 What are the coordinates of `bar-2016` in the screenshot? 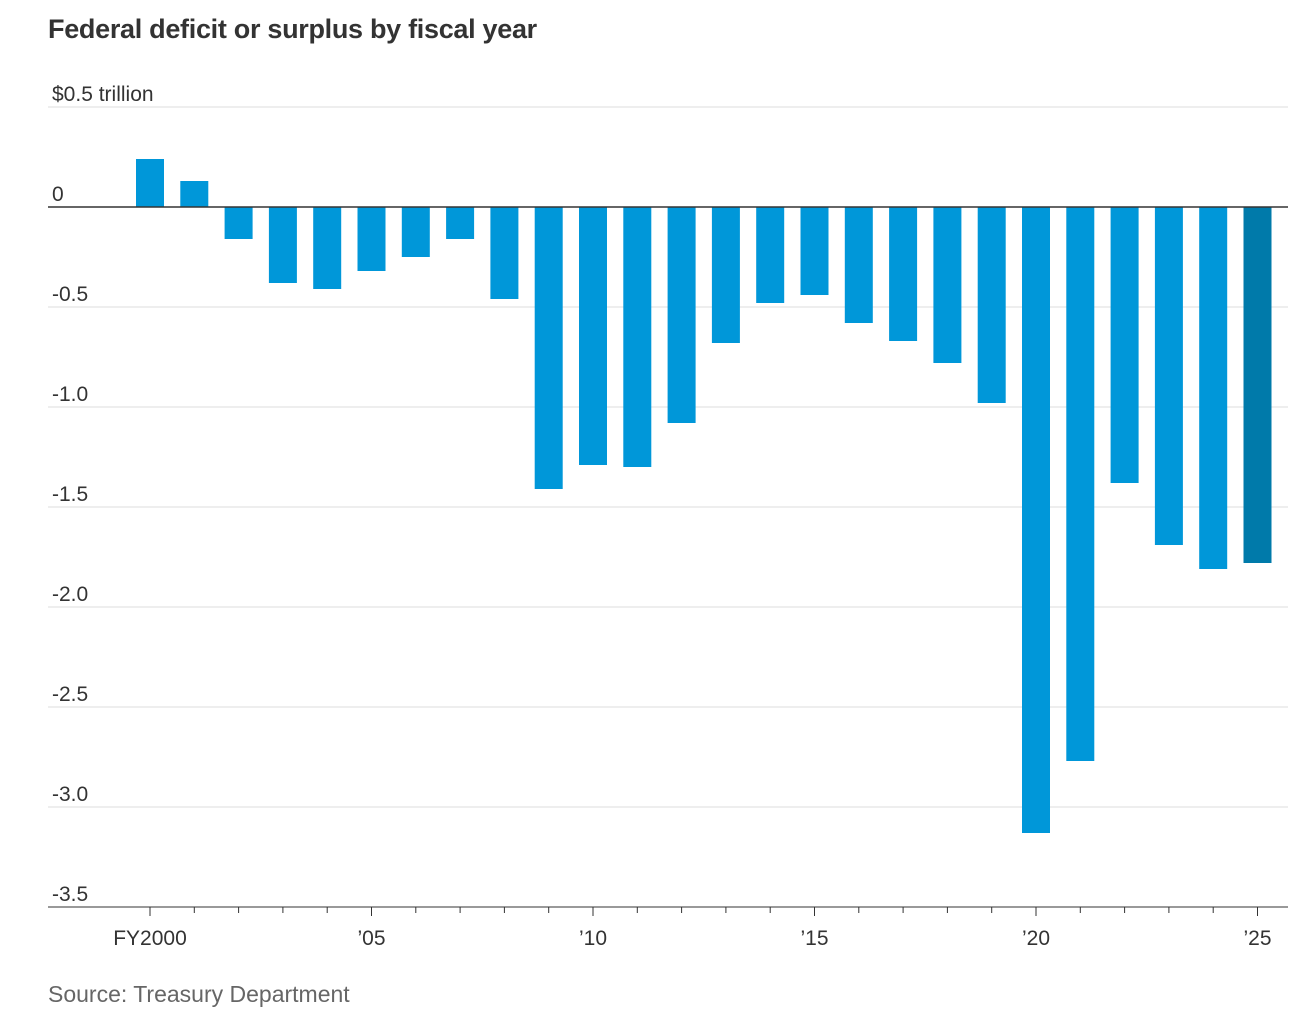 It's located at (858, 265).